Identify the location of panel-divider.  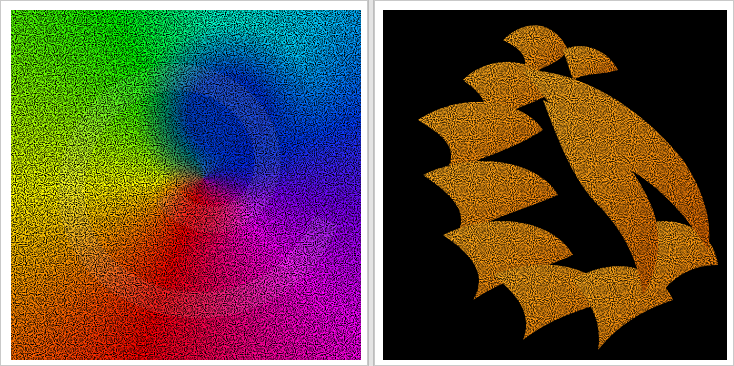
(371, 183).